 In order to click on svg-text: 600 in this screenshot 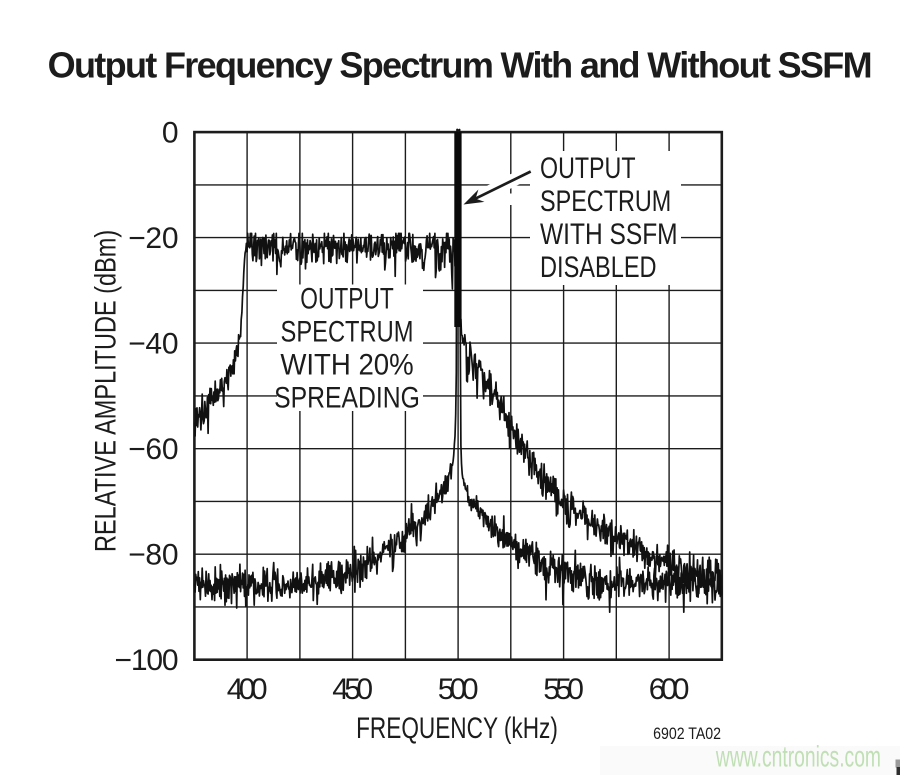, I will do `click(669, 689)`.